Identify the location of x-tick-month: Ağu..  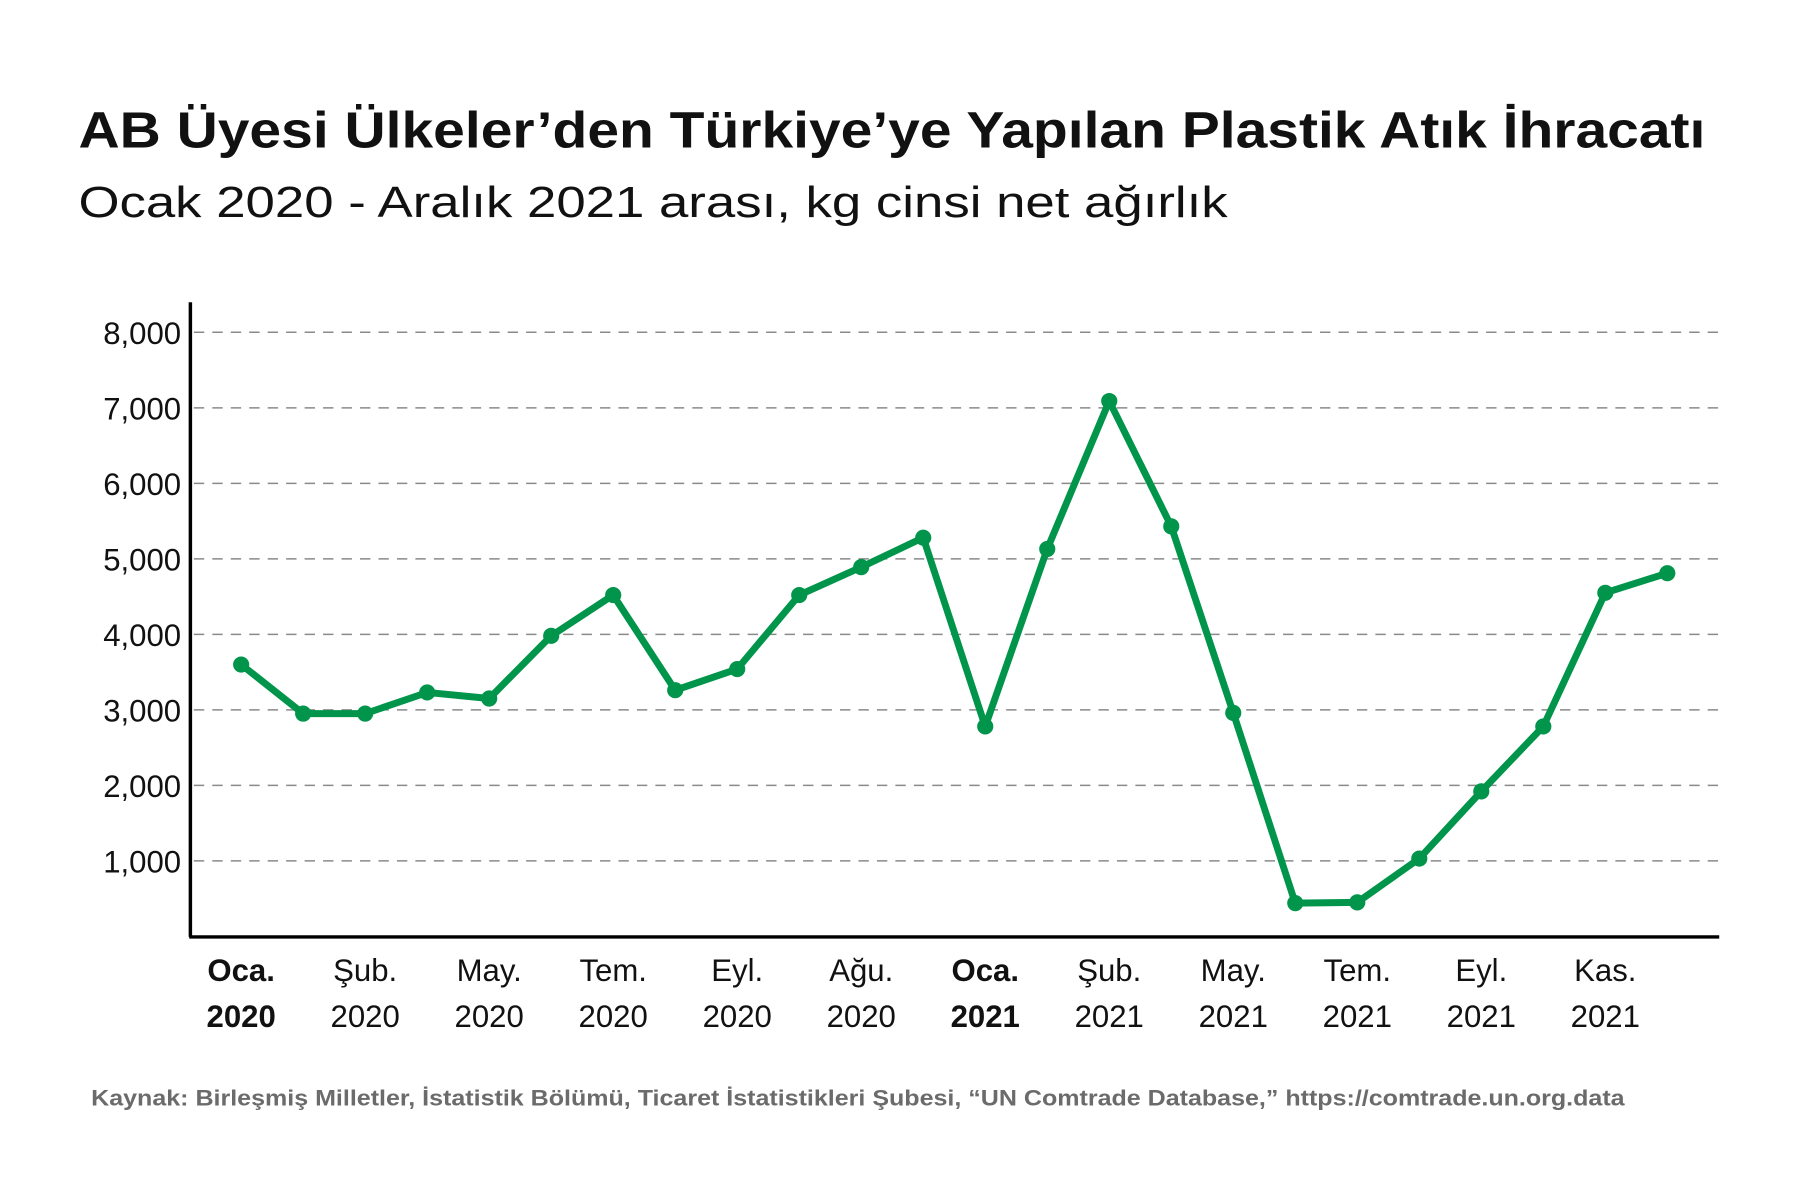
(861, 970).